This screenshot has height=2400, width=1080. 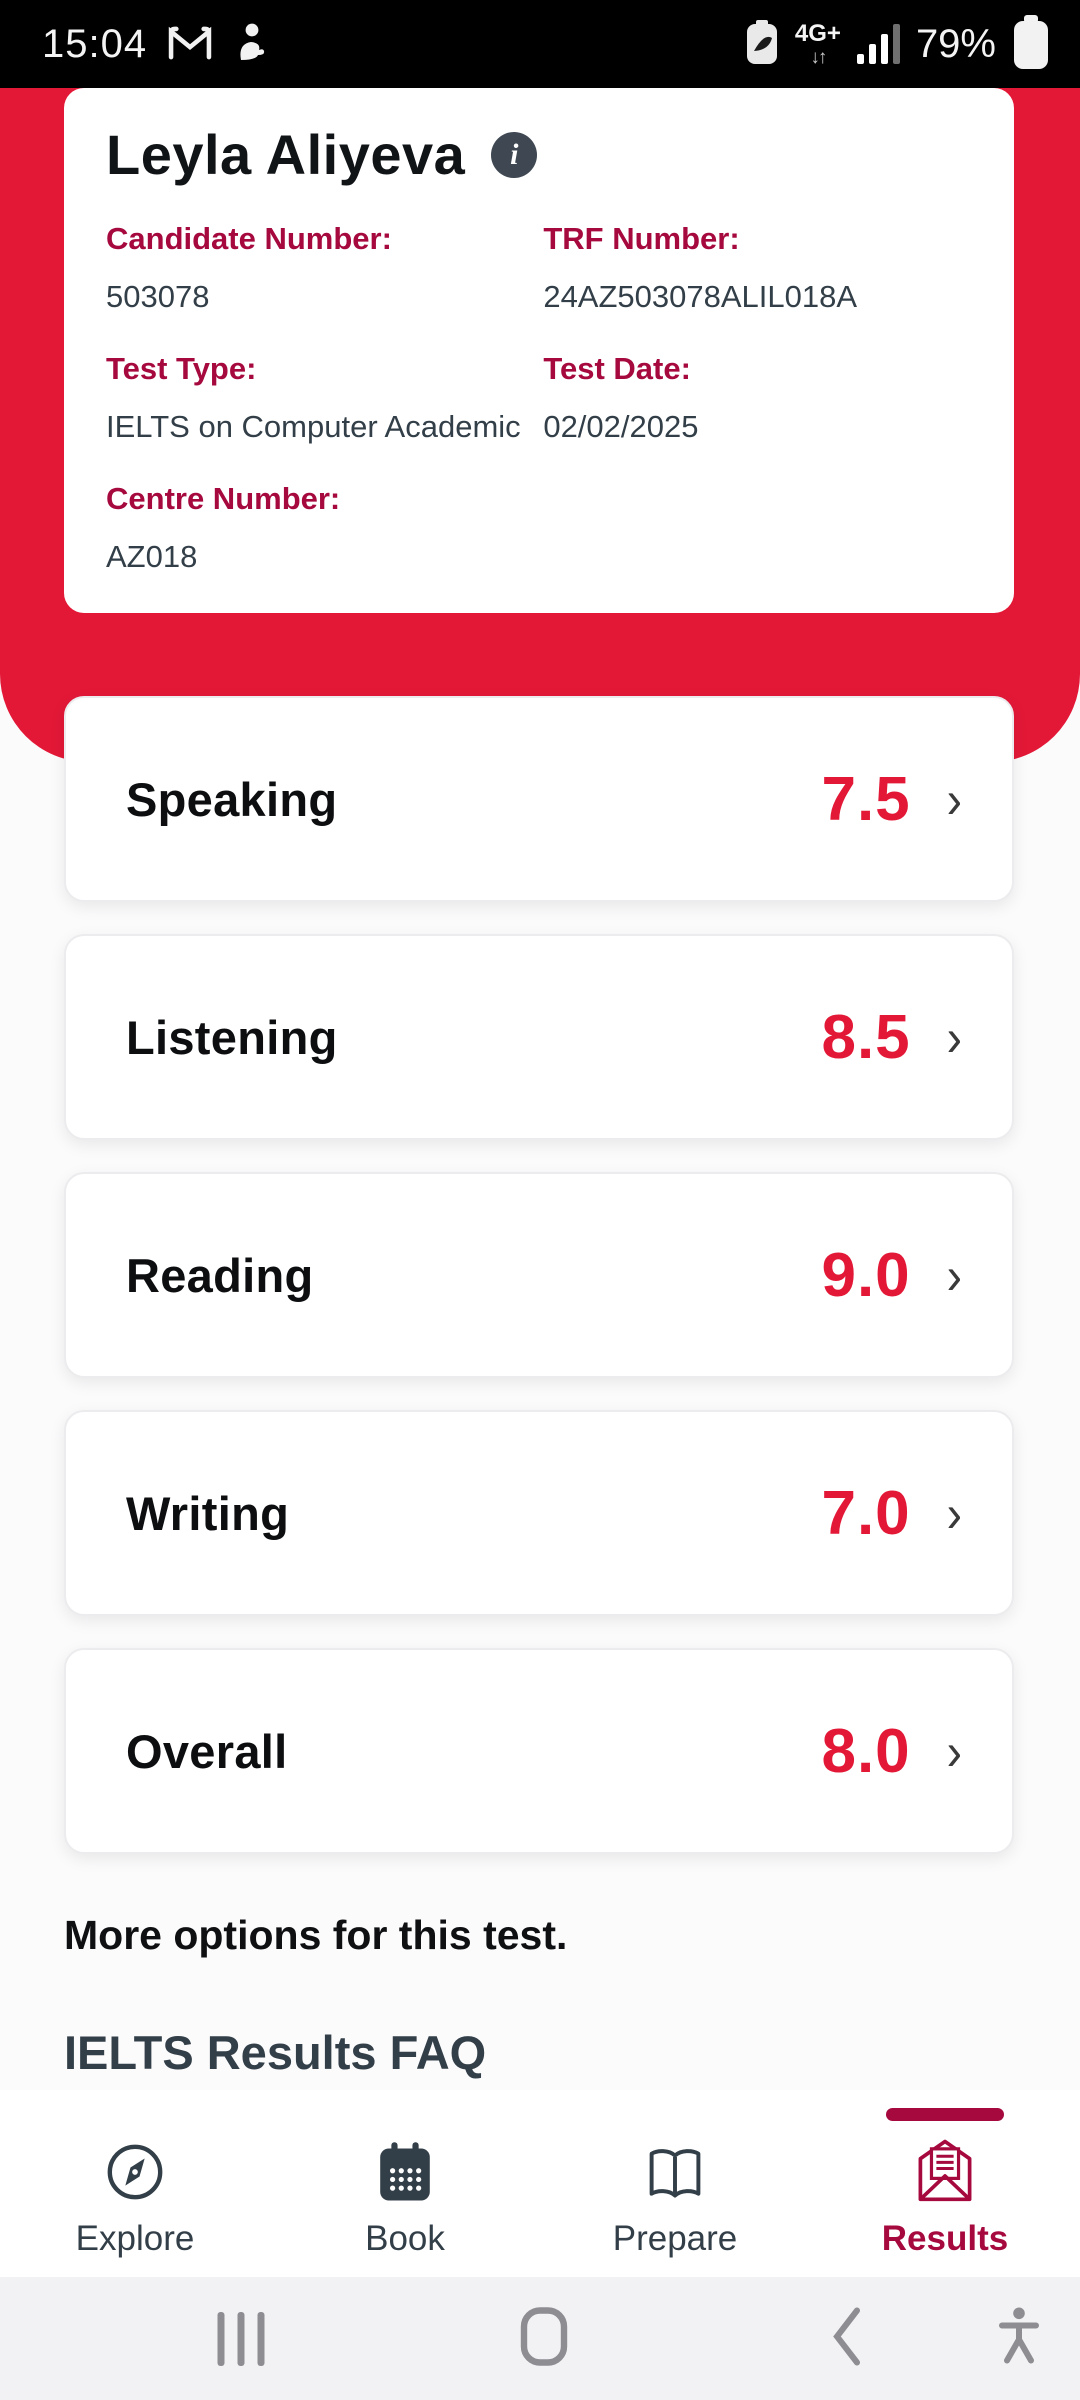 I want to click on gmail-icon, so click(x=190, y=44).